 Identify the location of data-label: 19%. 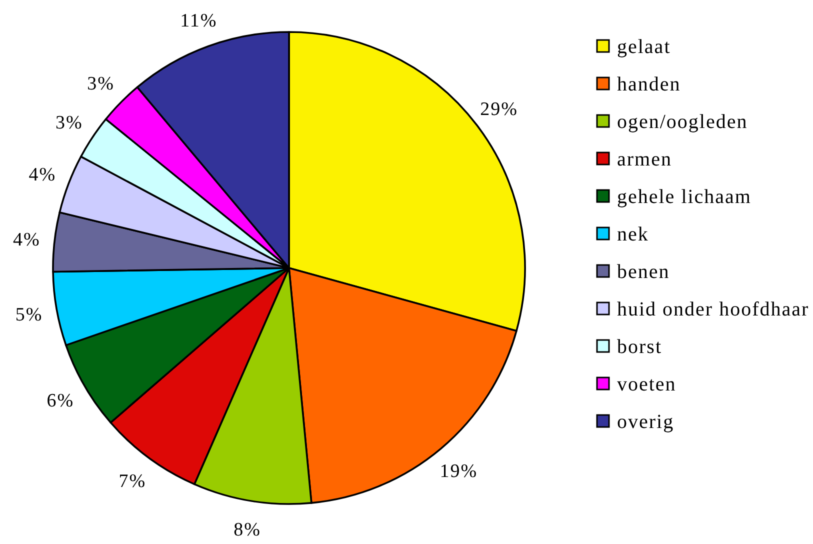
(459, 471).